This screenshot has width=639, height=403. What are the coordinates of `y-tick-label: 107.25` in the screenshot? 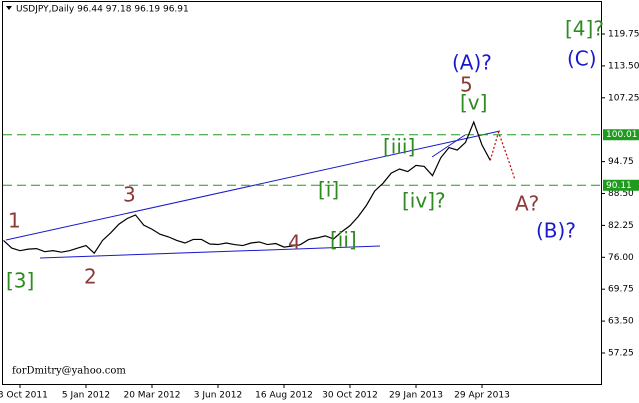 It's located at (623, 98).